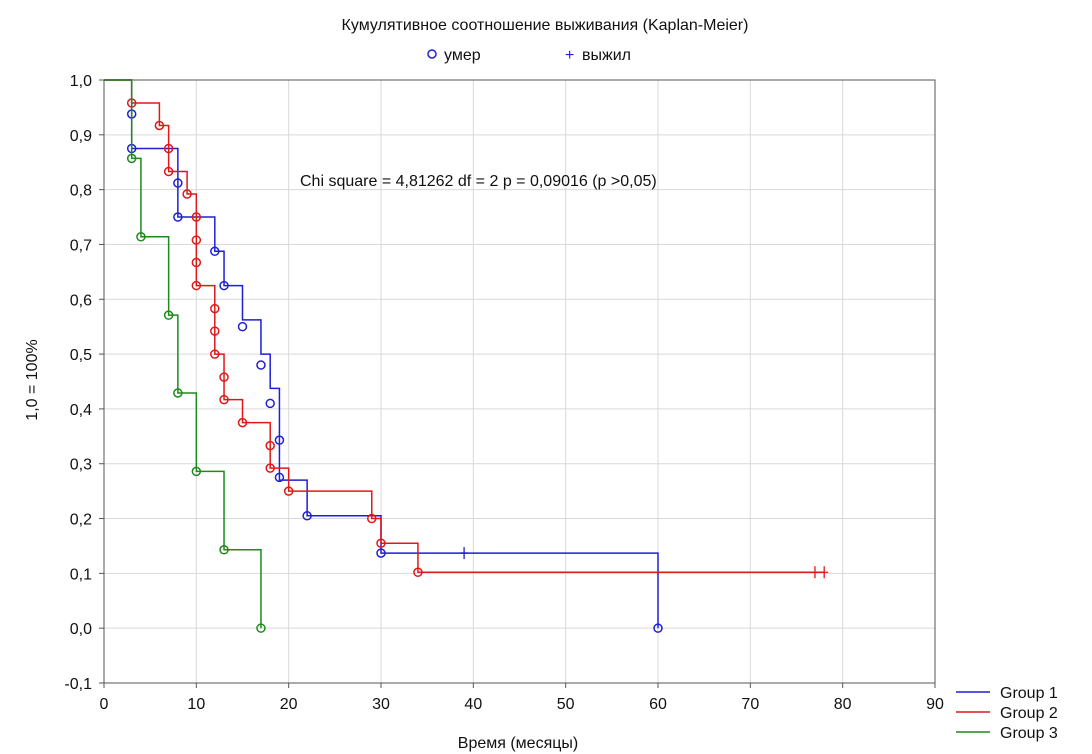  What do you see at coordinates (32, 379) in the screenshot?
I see `y-axis-label: 1,0 = 100%` at bounding box center [32, 379].